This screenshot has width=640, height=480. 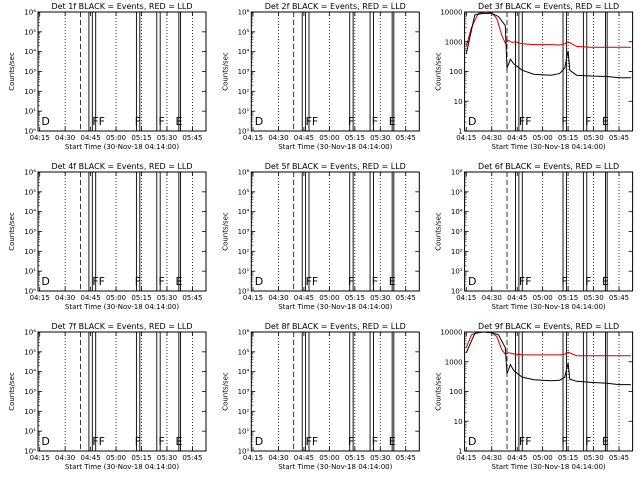 What do you see at coordinates (451, 333) in the screenshot?
I see `y-tick-label: 10000` at bounding box center [451, 333].